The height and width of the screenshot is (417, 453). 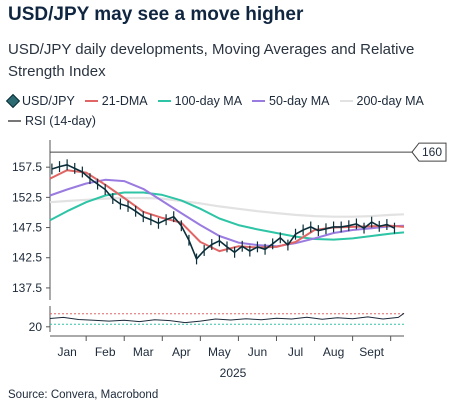 I want to click on series-line-50-day-ma, so click(x=227, y=213).